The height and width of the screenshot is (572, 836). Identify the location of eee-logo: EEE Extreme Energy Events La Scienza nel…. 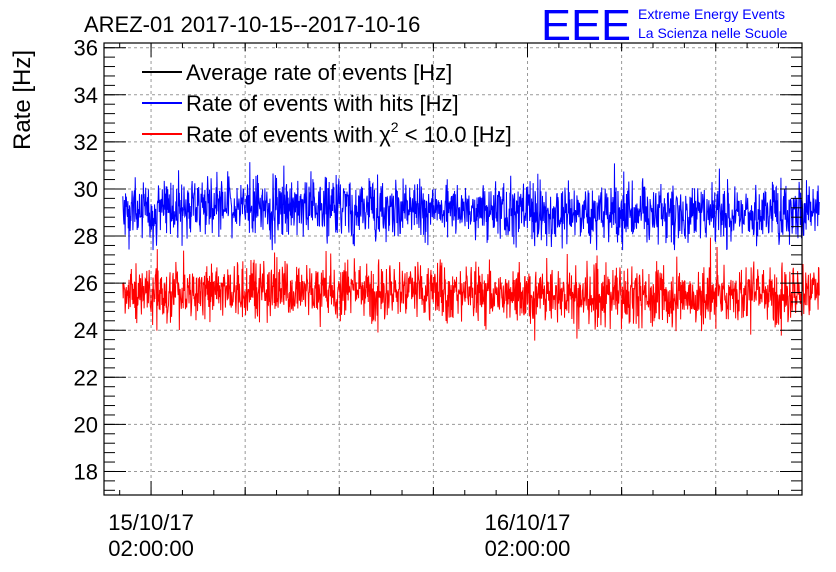
(664, 25).